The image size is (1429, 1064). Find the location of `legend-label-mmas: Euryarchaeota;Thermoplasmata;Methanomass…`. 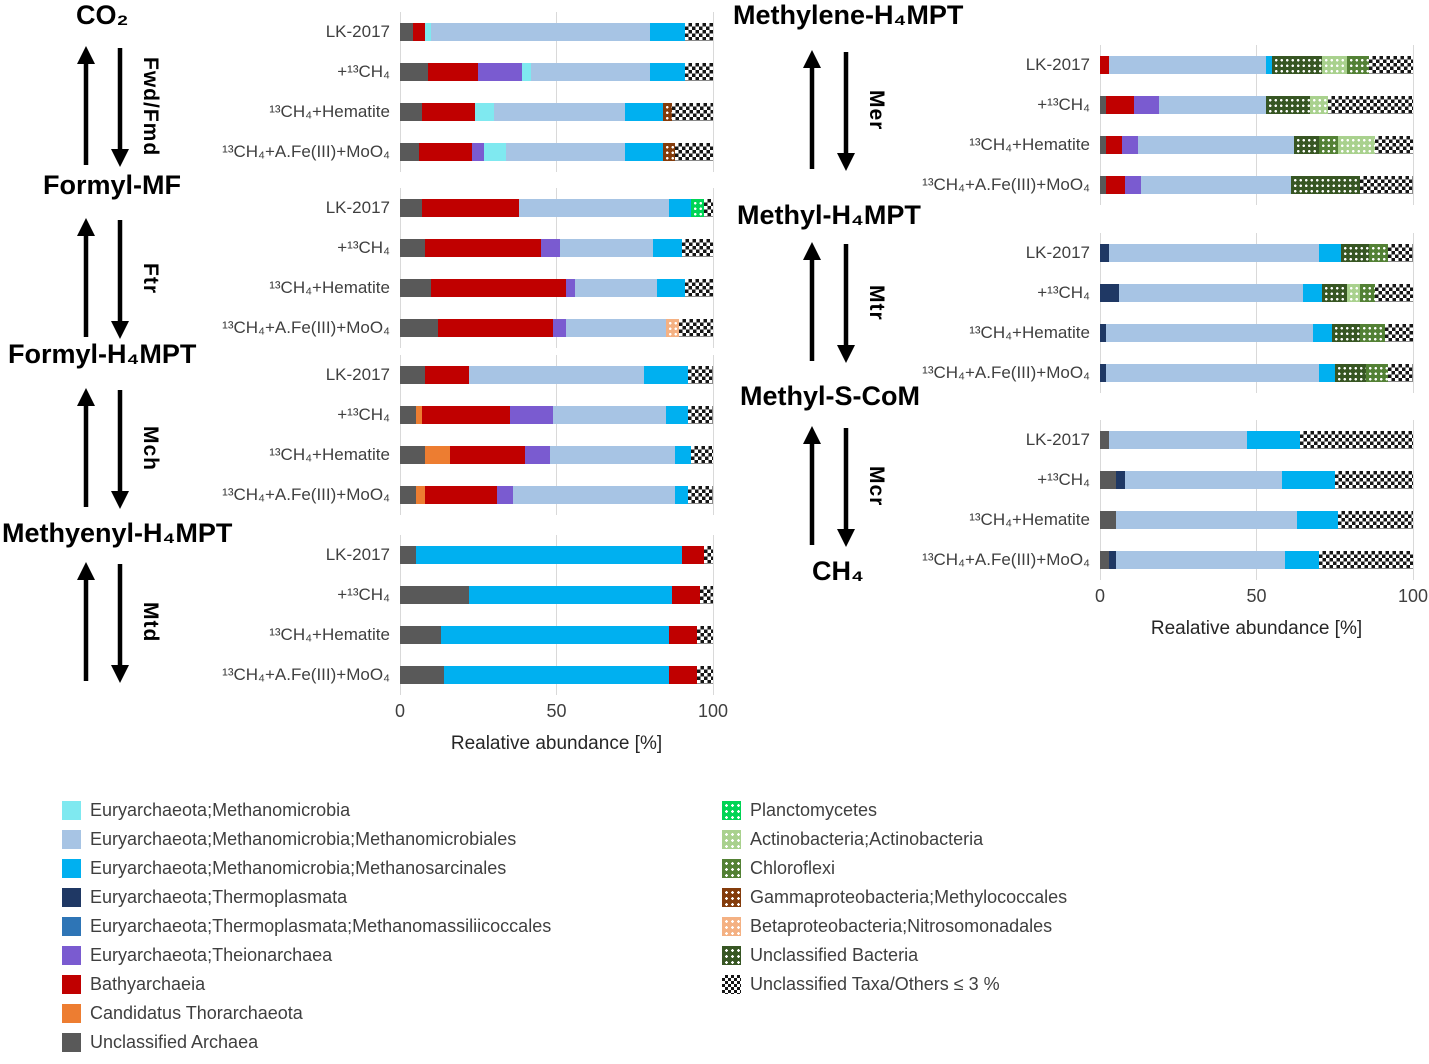

legend-label-mmas: Euryarchaeota;Thermoplasmata;Methanomass… is located at coordinates (321, 926).